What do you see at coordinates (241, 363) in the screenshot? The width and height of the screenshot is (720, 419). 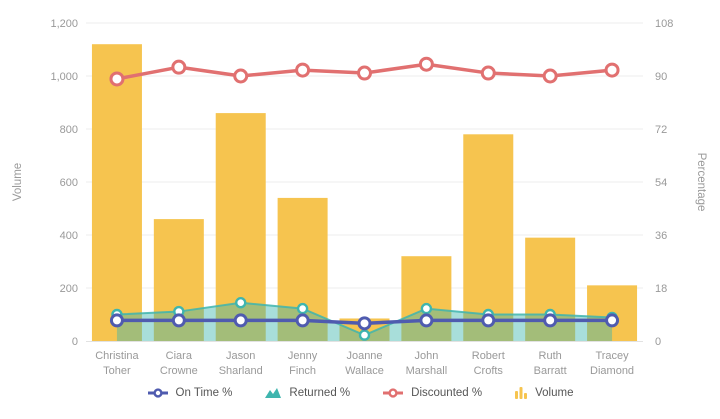 I see `x-label-2: Jason Sharland` at bounding box center [241, 363].